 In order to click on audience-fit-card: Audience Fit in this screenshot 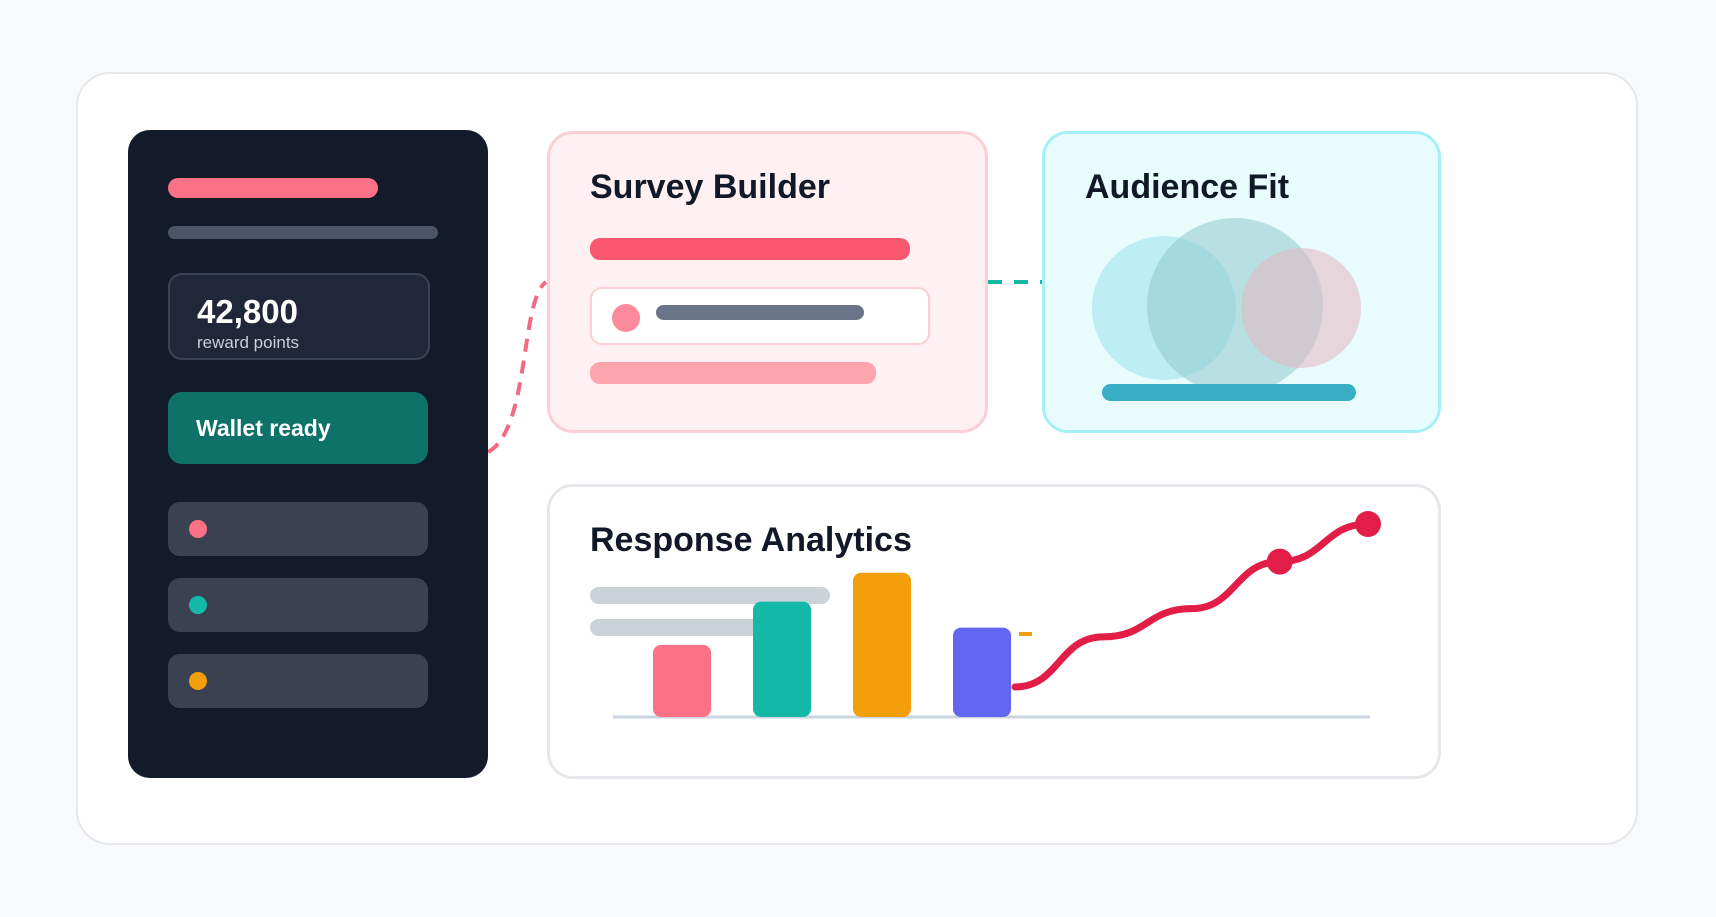, I will do `click(1241, 282)`.